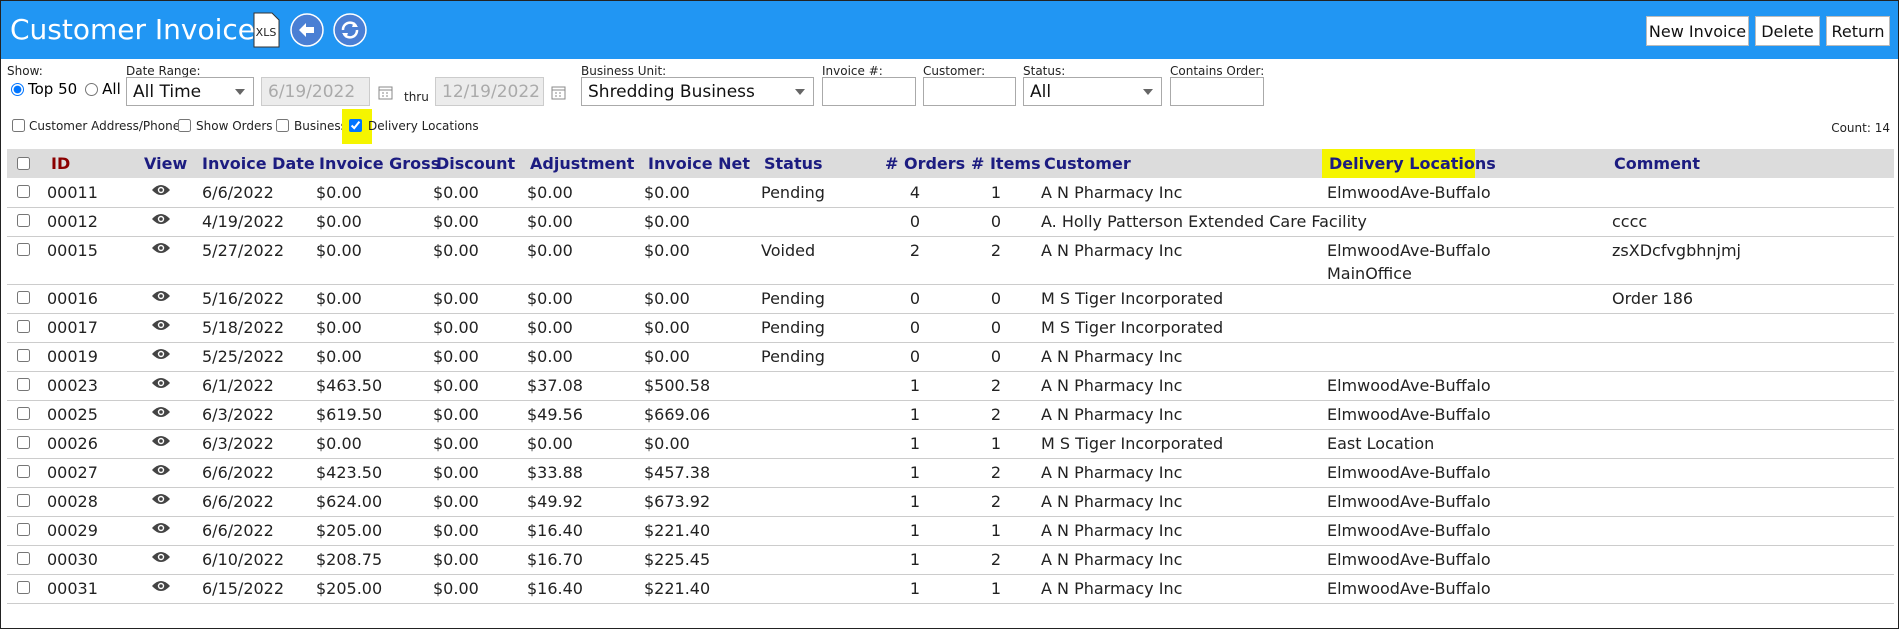  What do you see at coordinates (582, 163) in the screenshot?
I see `column-header: Adjustment` at bounding box center [582, 163].